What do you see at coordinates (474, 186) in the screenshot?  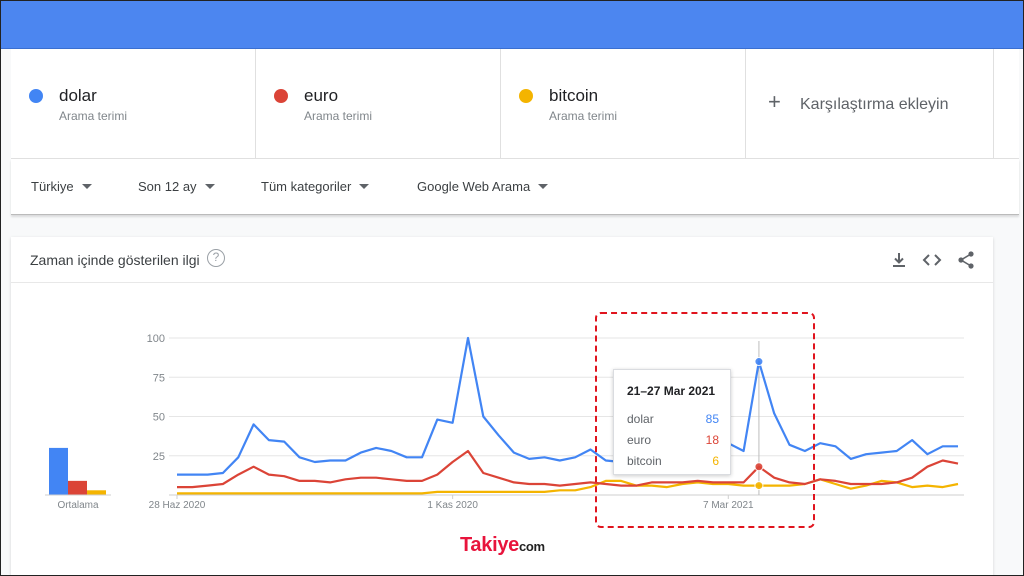 I see `search-type-value: Google Web Arama` at bounding box center [474, 186].